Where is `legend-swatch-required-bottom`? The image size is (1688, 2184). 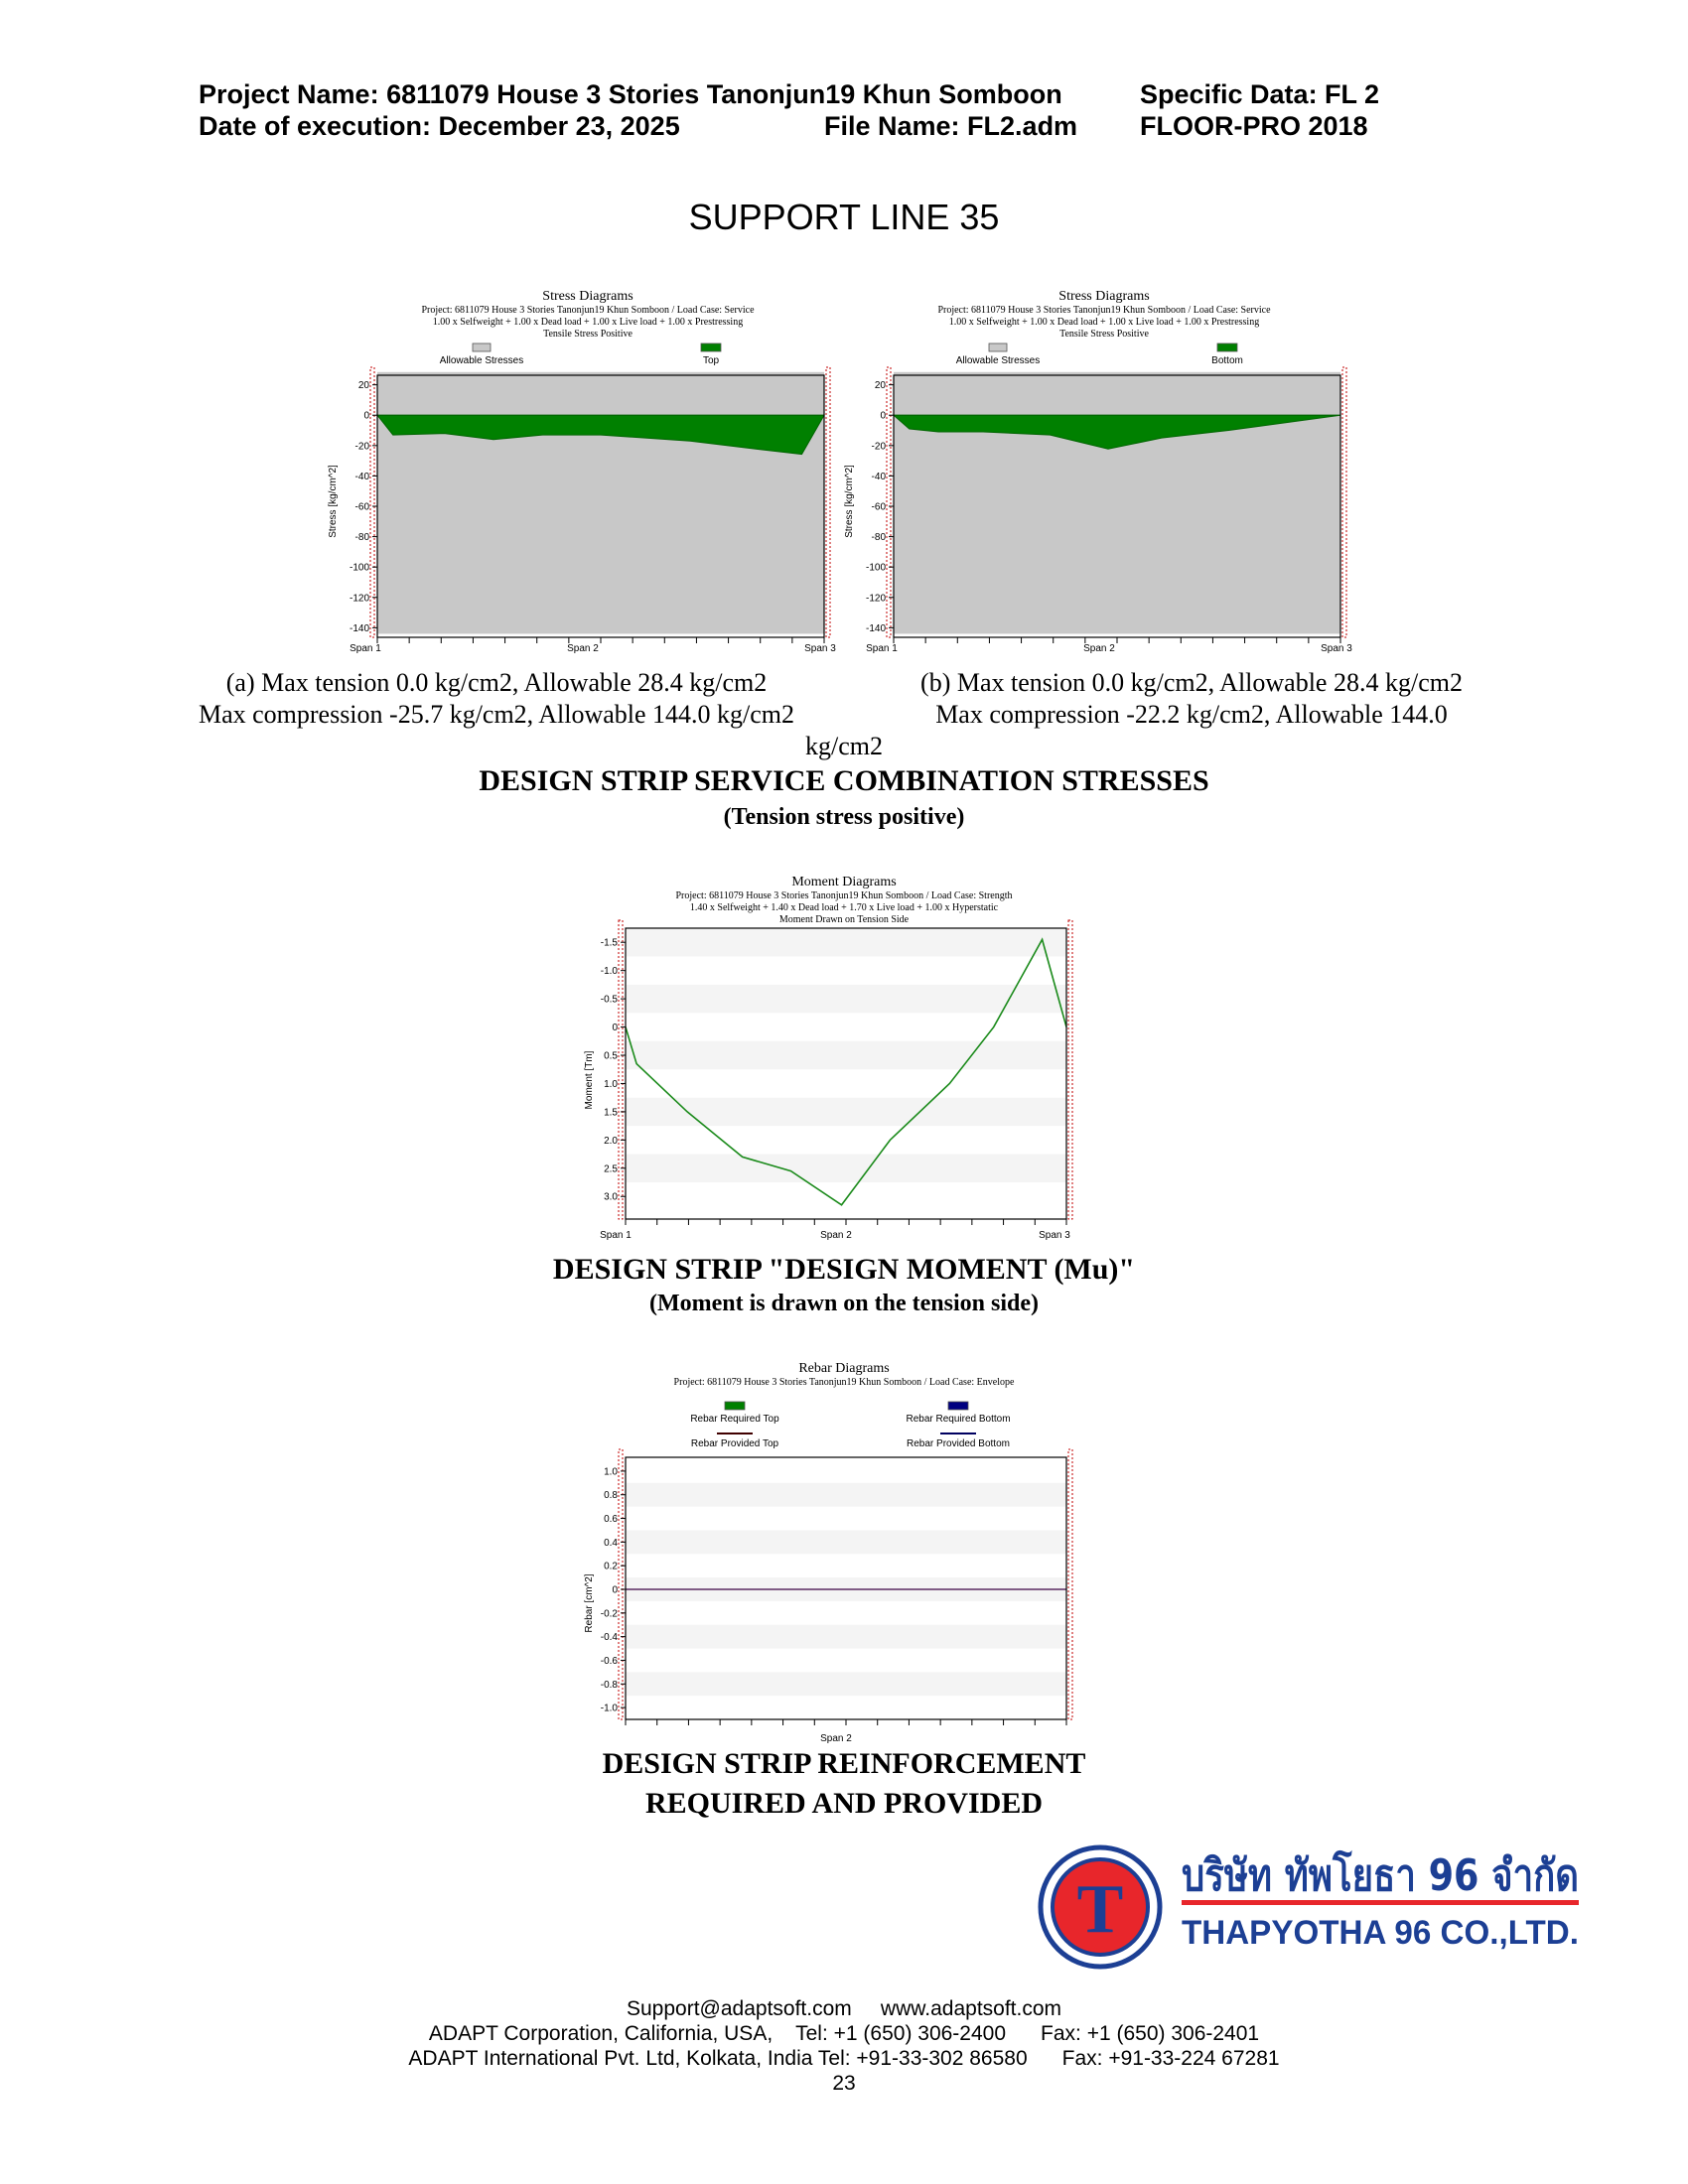 legend-swatch-required-bottom is located at coordinates (958, 1406).